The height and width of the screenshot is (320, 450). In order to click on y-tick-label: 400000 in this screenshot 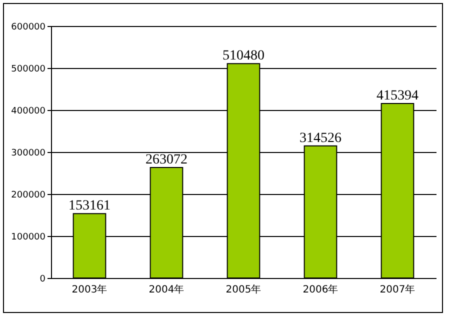, I will do `click(28, 111)`.